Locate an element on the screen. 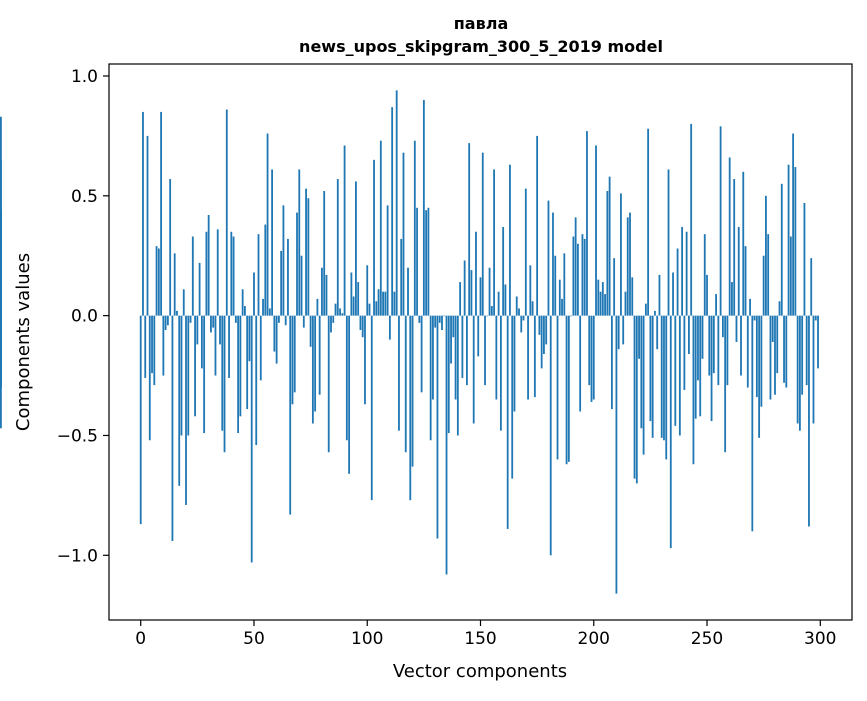 The image size is (867, 701). y-tick-label: 1.0 is located at coordinates (84, 77).